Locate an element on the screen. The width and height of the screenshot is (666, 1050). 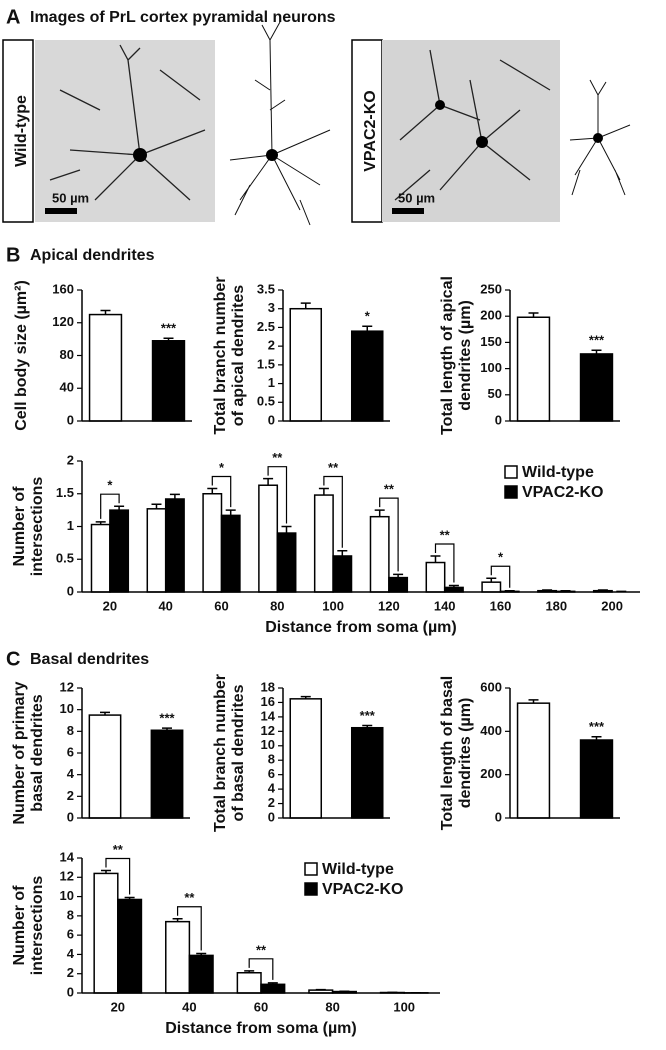
y-tick-label: 18 is located at coordinates (268, 686).